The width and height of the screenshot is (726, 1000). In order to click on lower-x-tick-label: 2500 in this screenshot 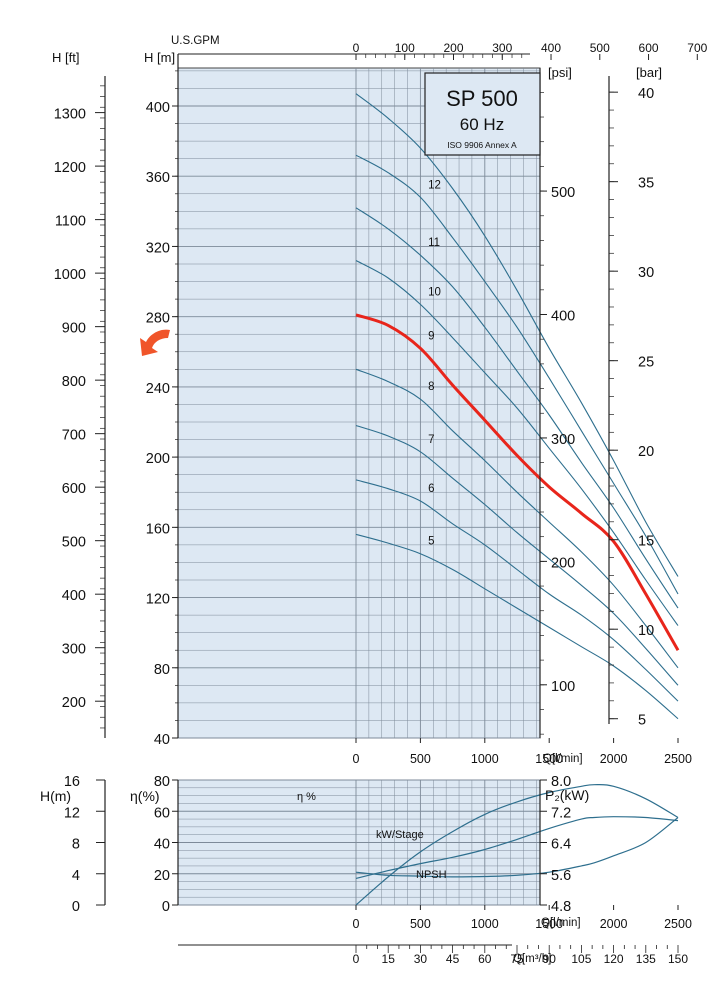, I will do `click(678, 924)`.